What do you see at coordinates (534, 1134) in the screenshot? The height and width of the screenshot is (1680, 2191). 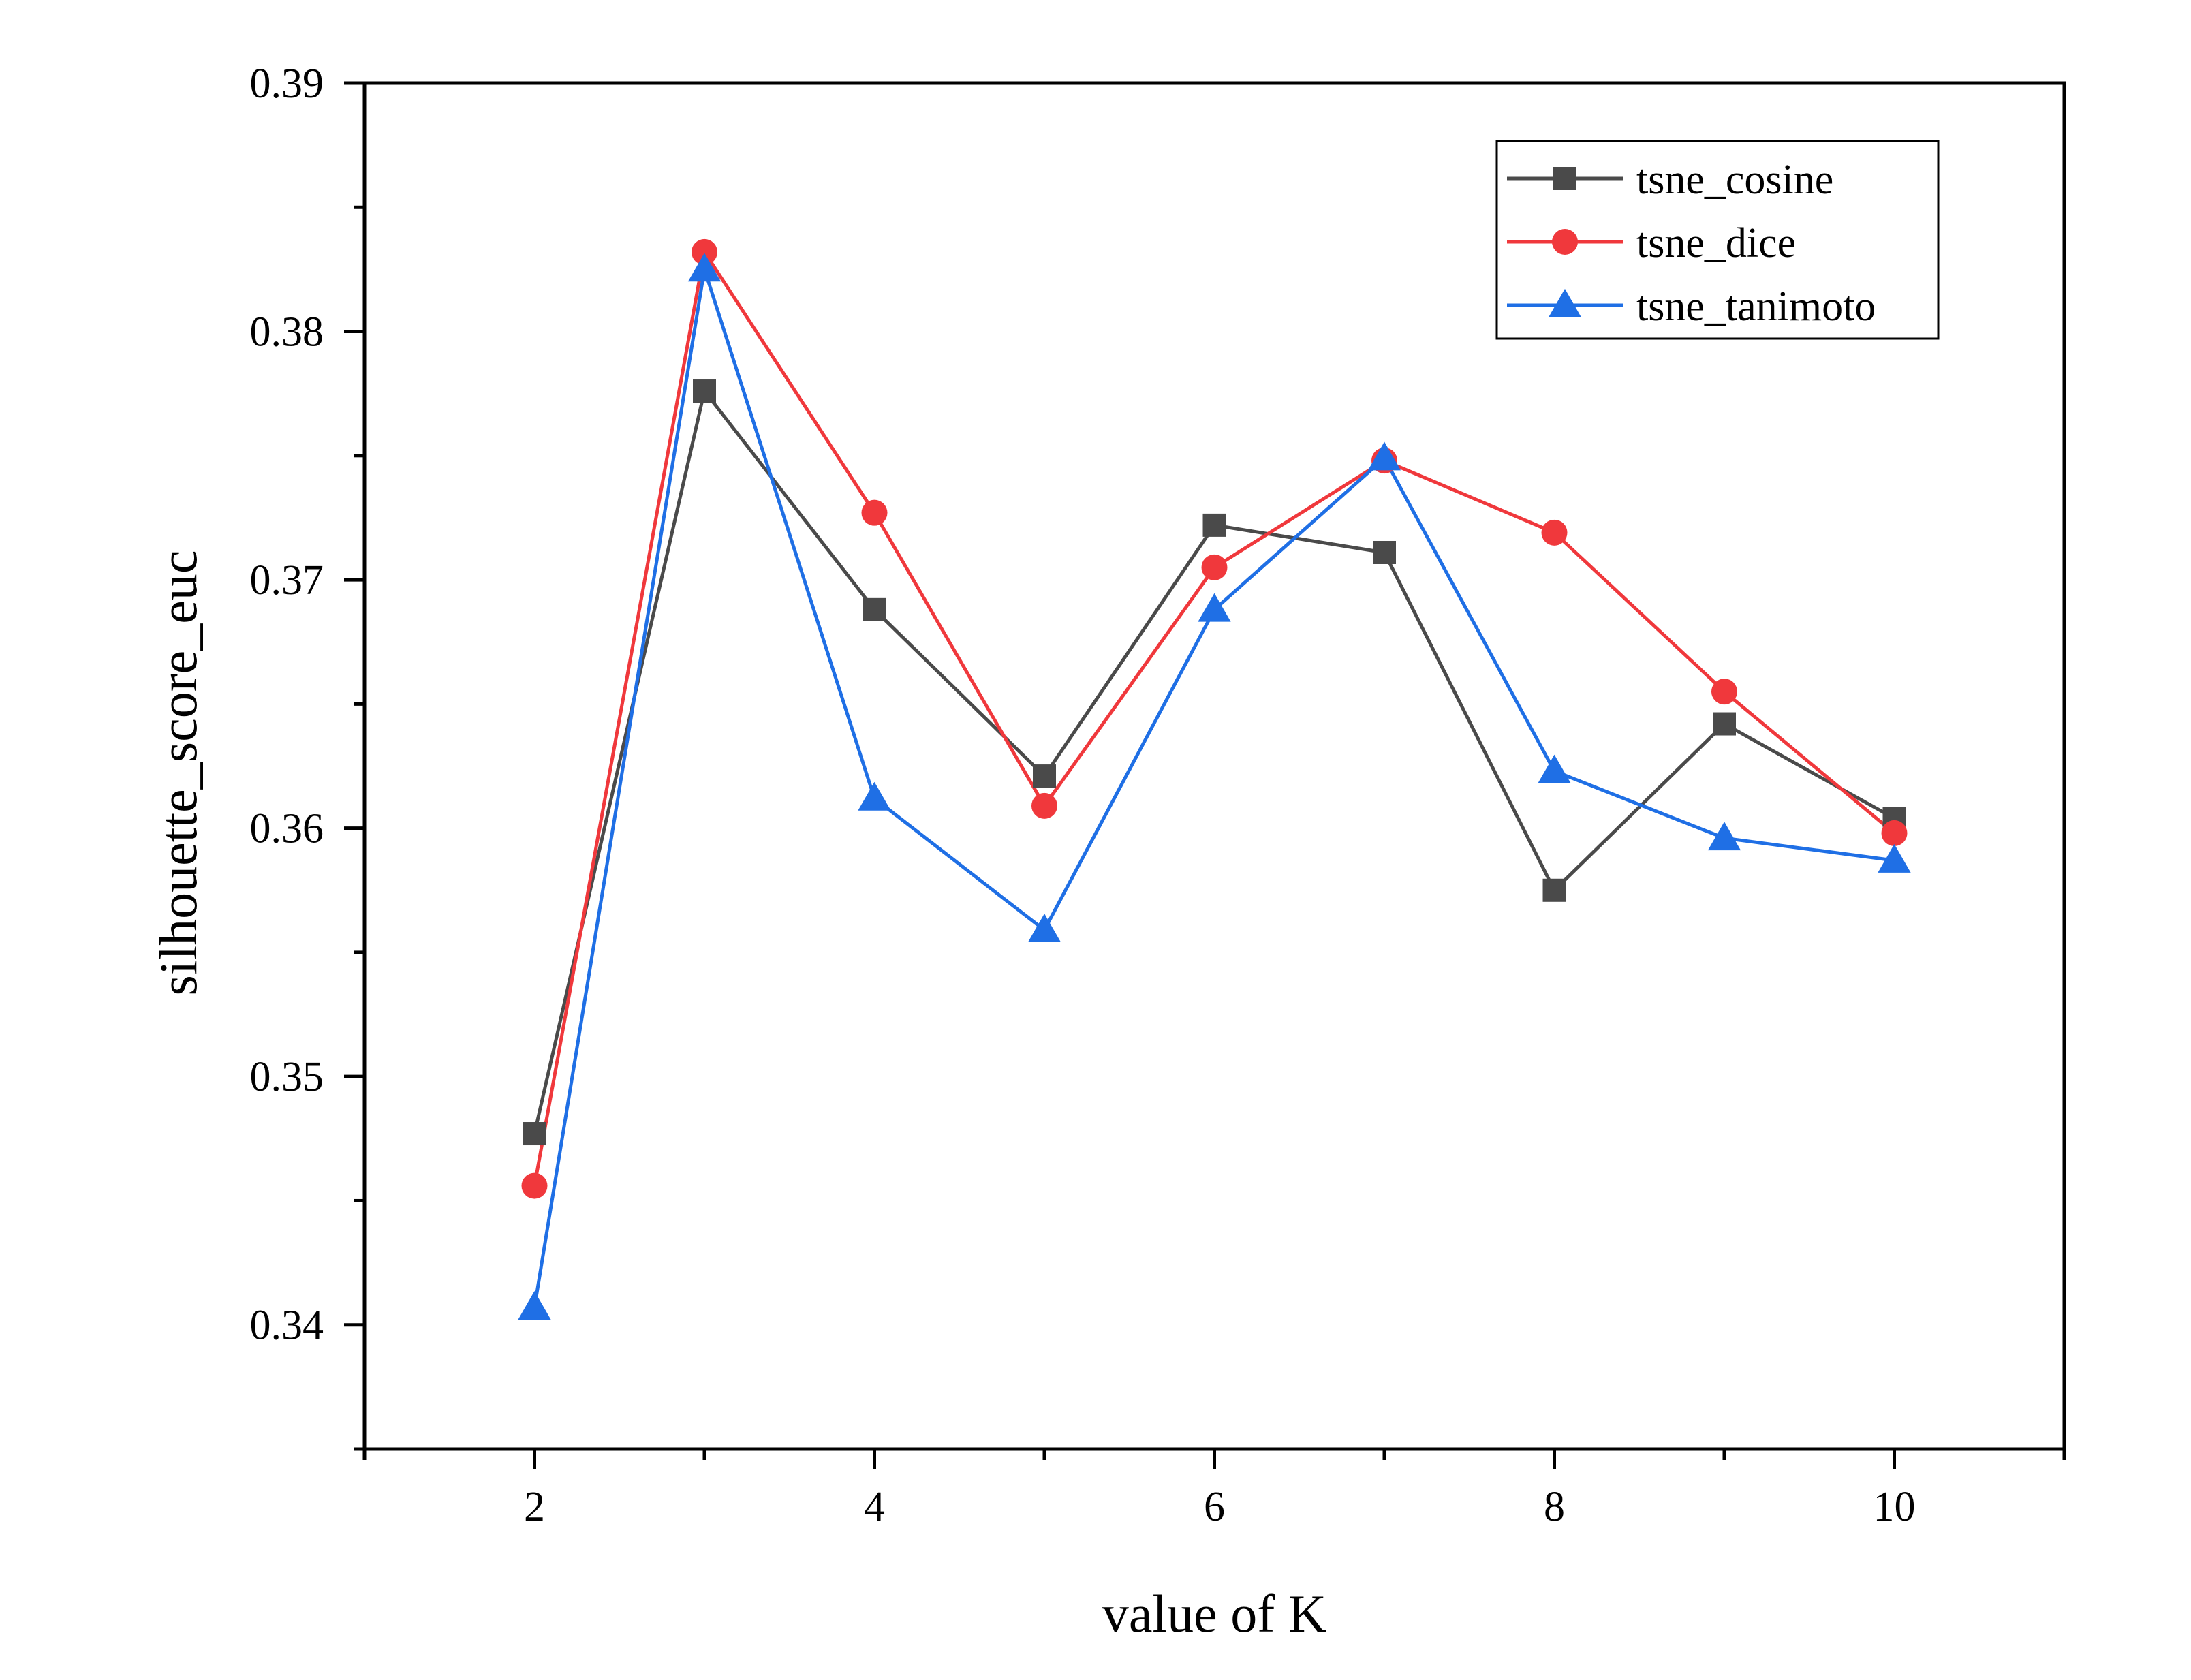 I see `data-point-tsne_cosine-k2` at bounding box center [534, 1134].